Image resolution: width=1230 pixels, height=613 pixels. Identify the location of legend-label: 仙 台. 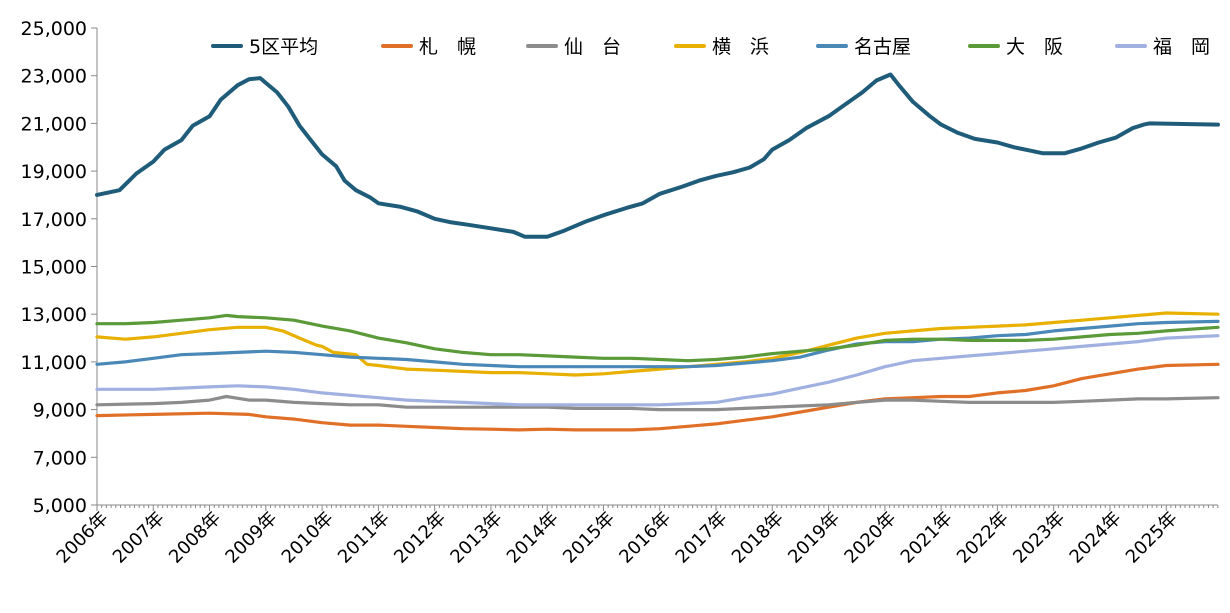
(592, 47).